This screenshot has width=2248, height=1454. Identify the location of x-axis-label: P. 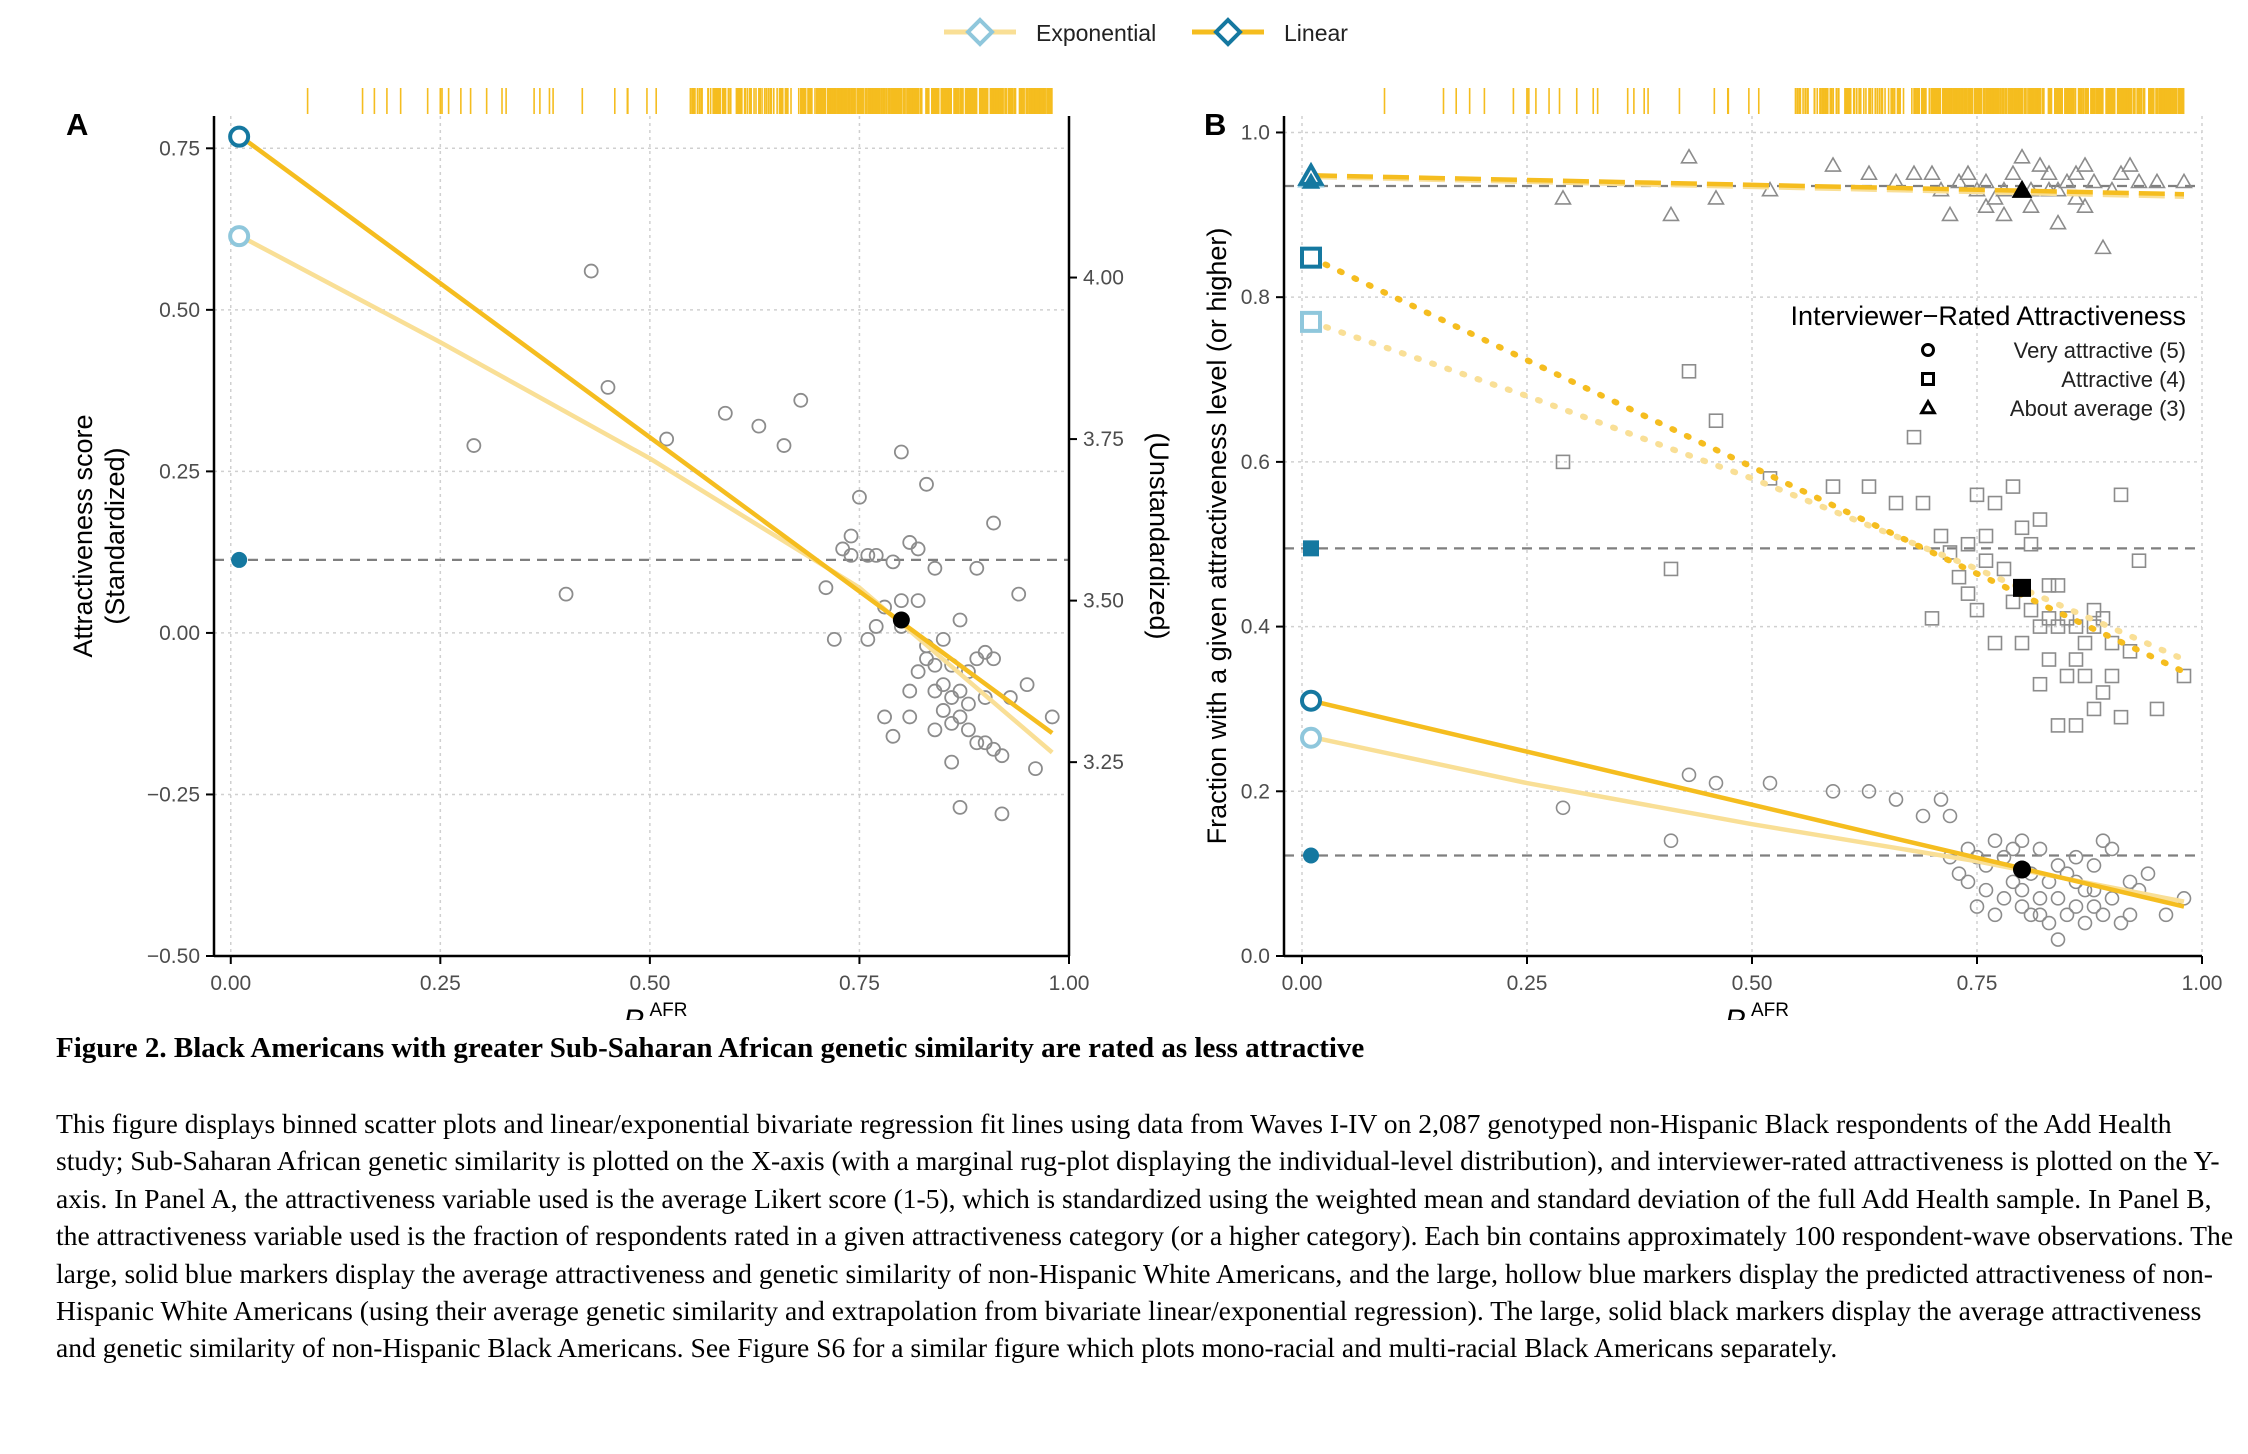
(1735, 1012).